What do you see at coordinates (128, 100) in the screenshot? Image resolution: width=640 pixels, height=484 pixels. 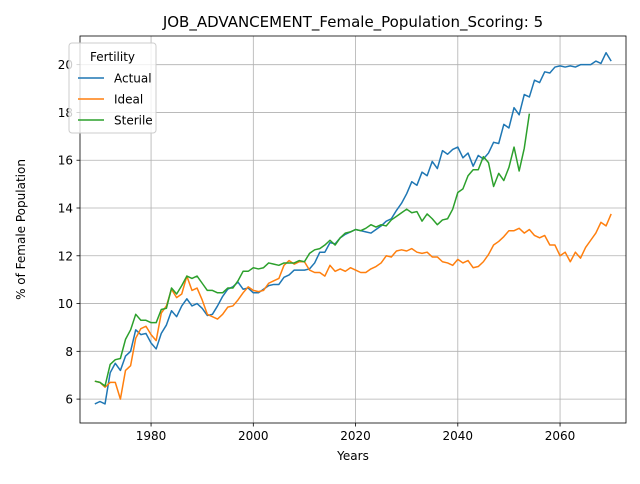 I see `legend-label-ideal: Ideal` at bounding box center [128, 100].